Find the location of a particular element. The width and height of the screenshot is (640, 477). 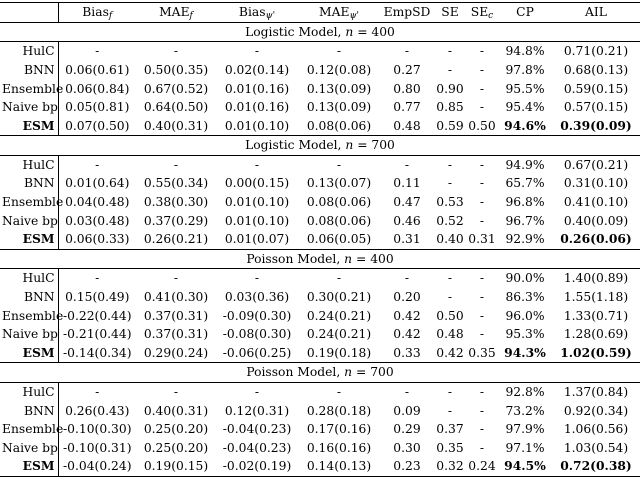

mae-f-cell: 0.26(0.21) is located at coordinates (176, 239).